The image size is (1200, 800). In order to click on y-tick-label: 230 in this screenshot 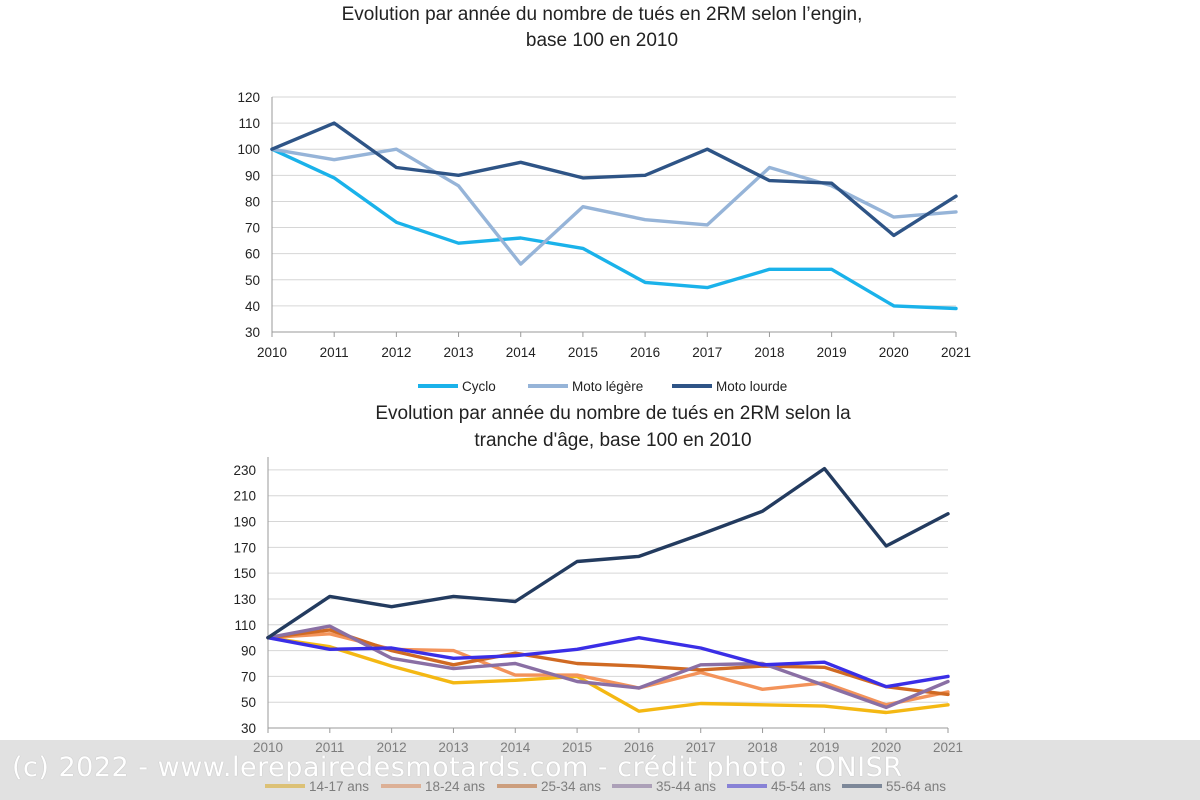, I will do `click(244, 470)`.